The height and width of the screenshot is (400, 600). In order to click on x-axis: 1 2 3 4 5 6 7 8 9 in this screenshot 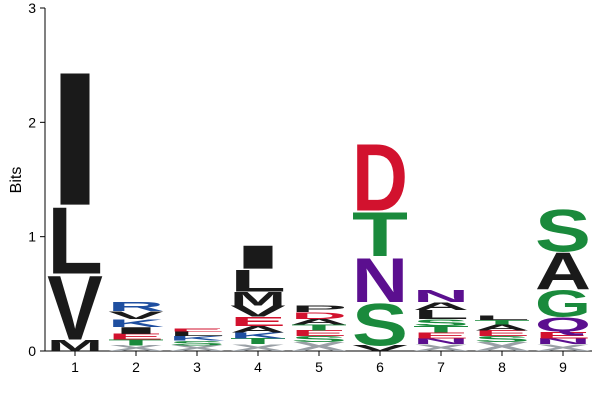, I will do `click(318, 362)`.